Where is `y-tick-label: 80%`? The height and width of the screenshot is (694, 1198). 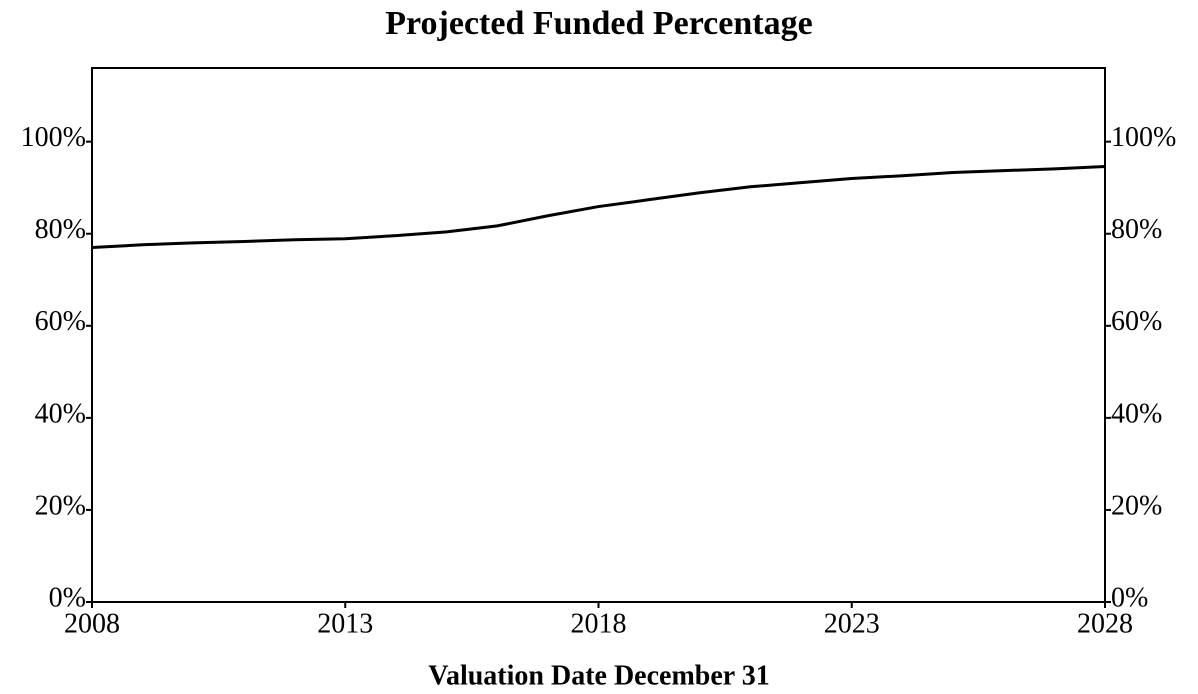 y-tick-label: 80% is located at coordinates (60, 229).